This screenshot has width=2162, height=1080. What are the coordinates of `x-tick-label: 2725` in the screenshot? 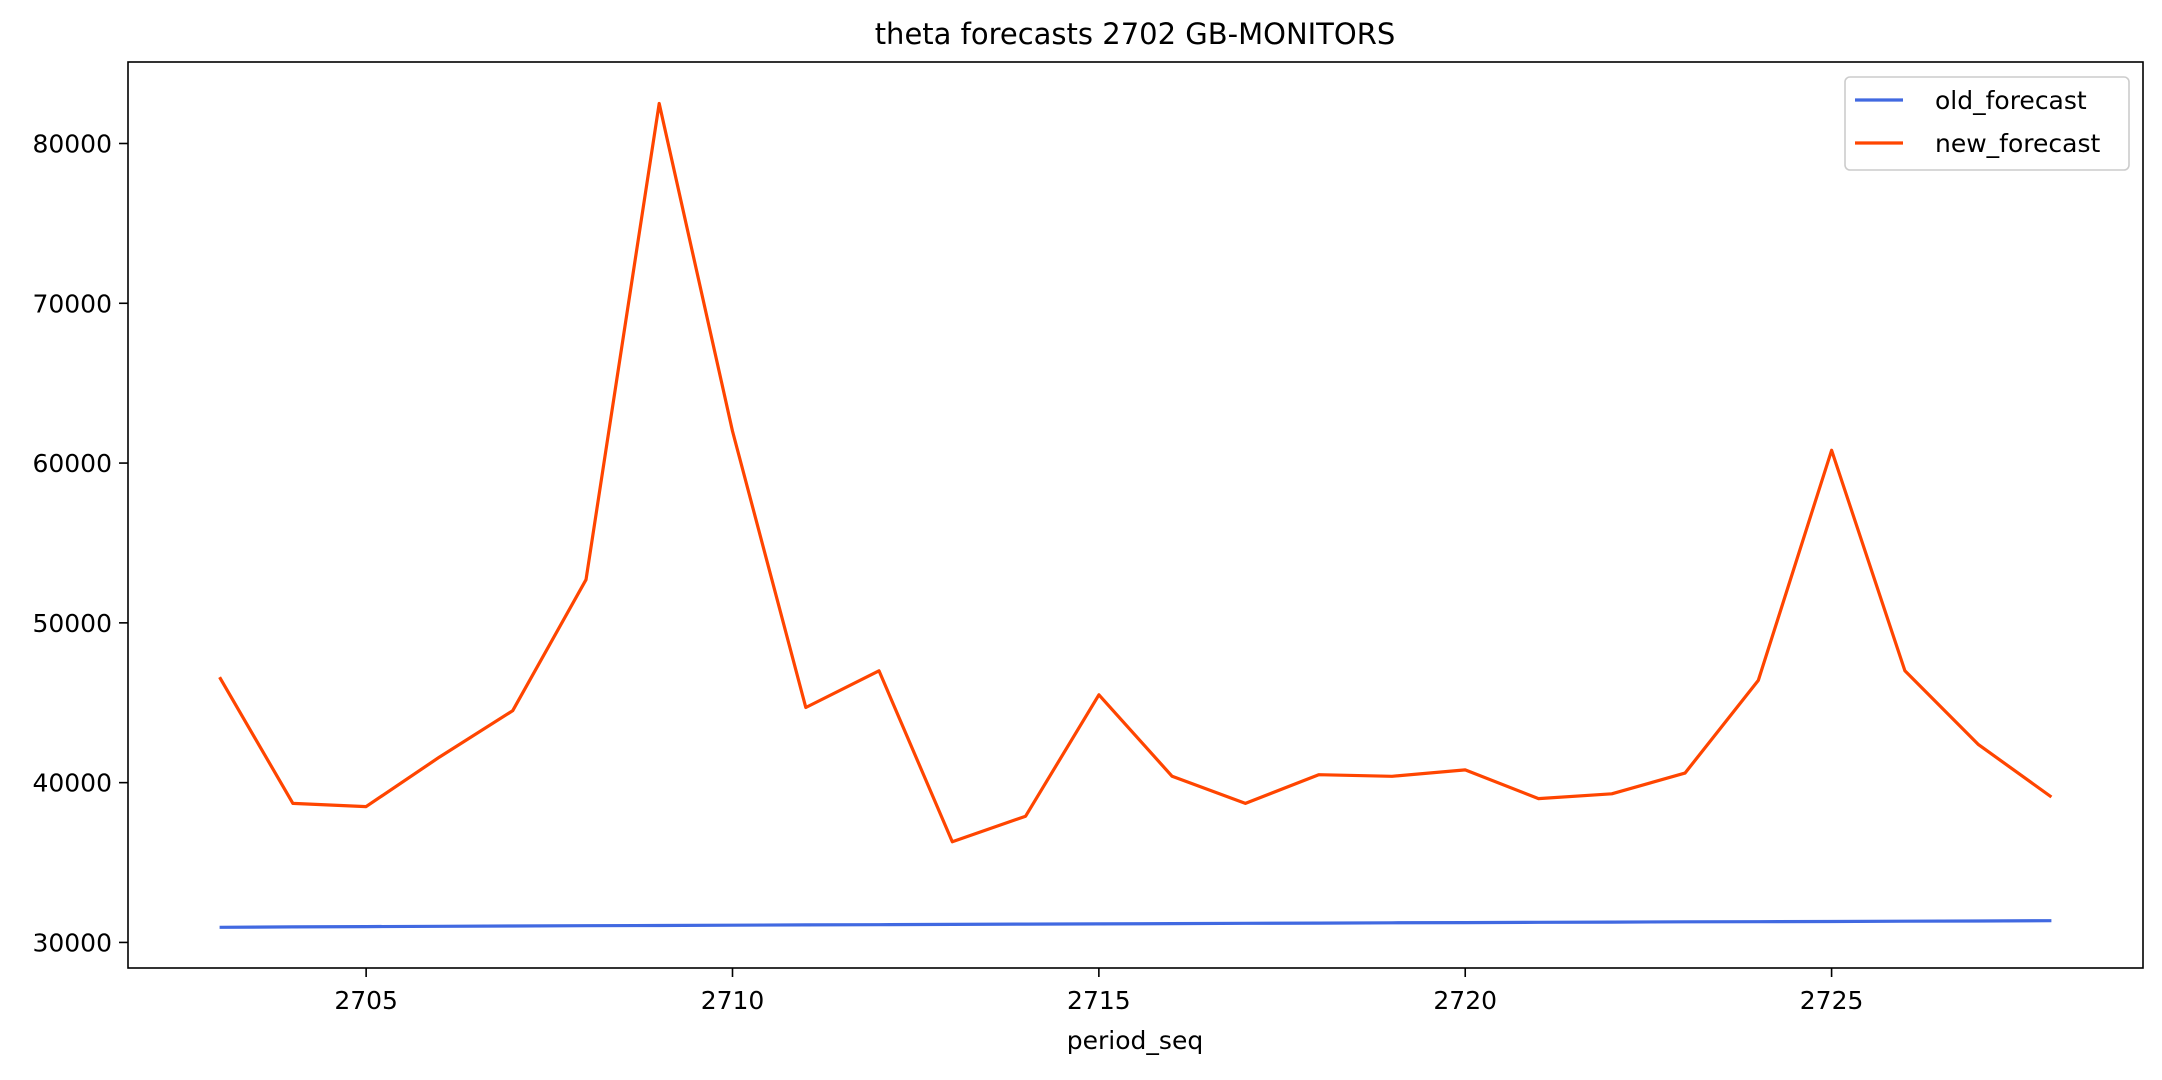 It's located at (1832, 1000).